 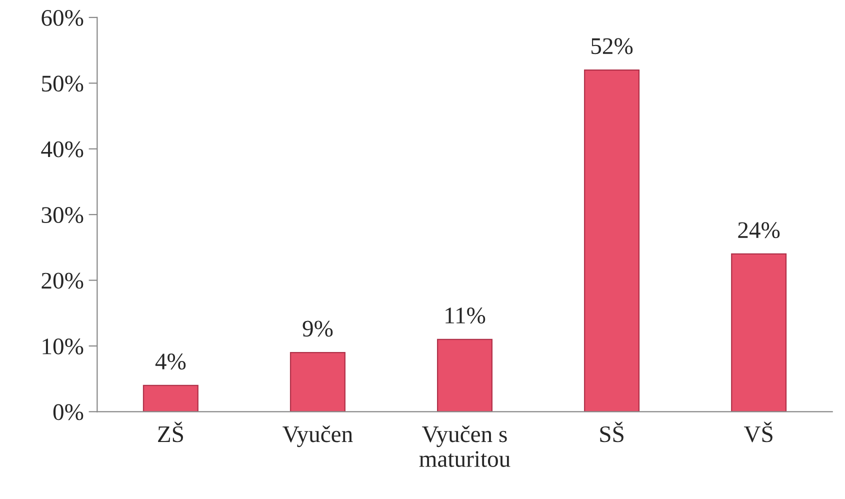 What do you see at coordinates (68, 412) in the screenshot?
I see `y-tick-label: 0%` at bounding box center [68, 412].